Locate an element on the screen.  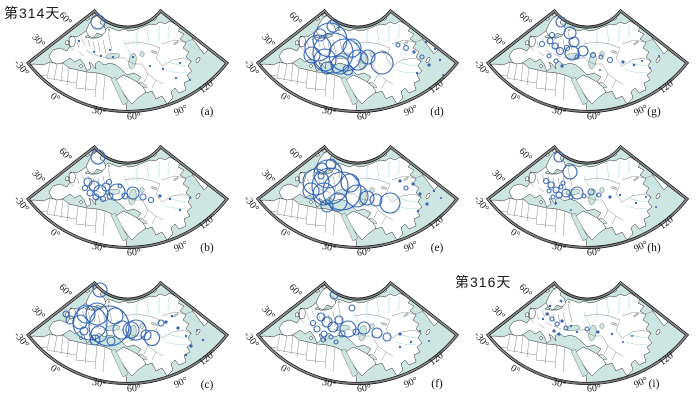
map-panel-h: 60°30°-30°0°30° 60° 90°120°(h) is located at coordinates (581, 197).